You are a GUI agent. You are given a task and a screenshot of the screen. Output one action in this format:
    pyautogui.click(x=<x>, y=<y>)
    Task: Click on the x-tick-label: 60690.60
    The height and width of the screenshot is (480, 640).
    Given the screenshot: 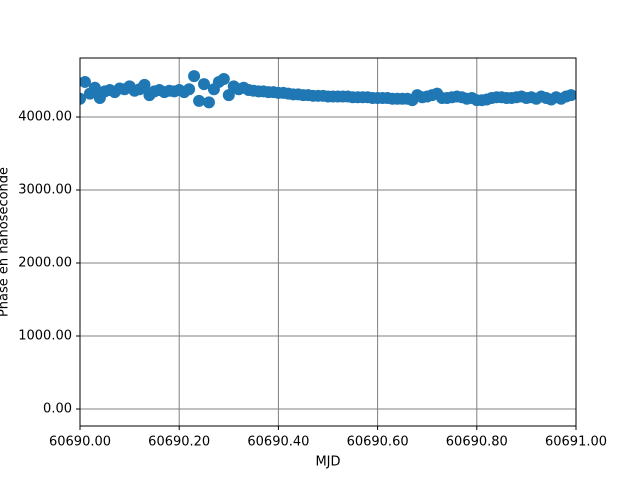 What is the action you would take?
    pyautogui.click(x=378, y=442)
    